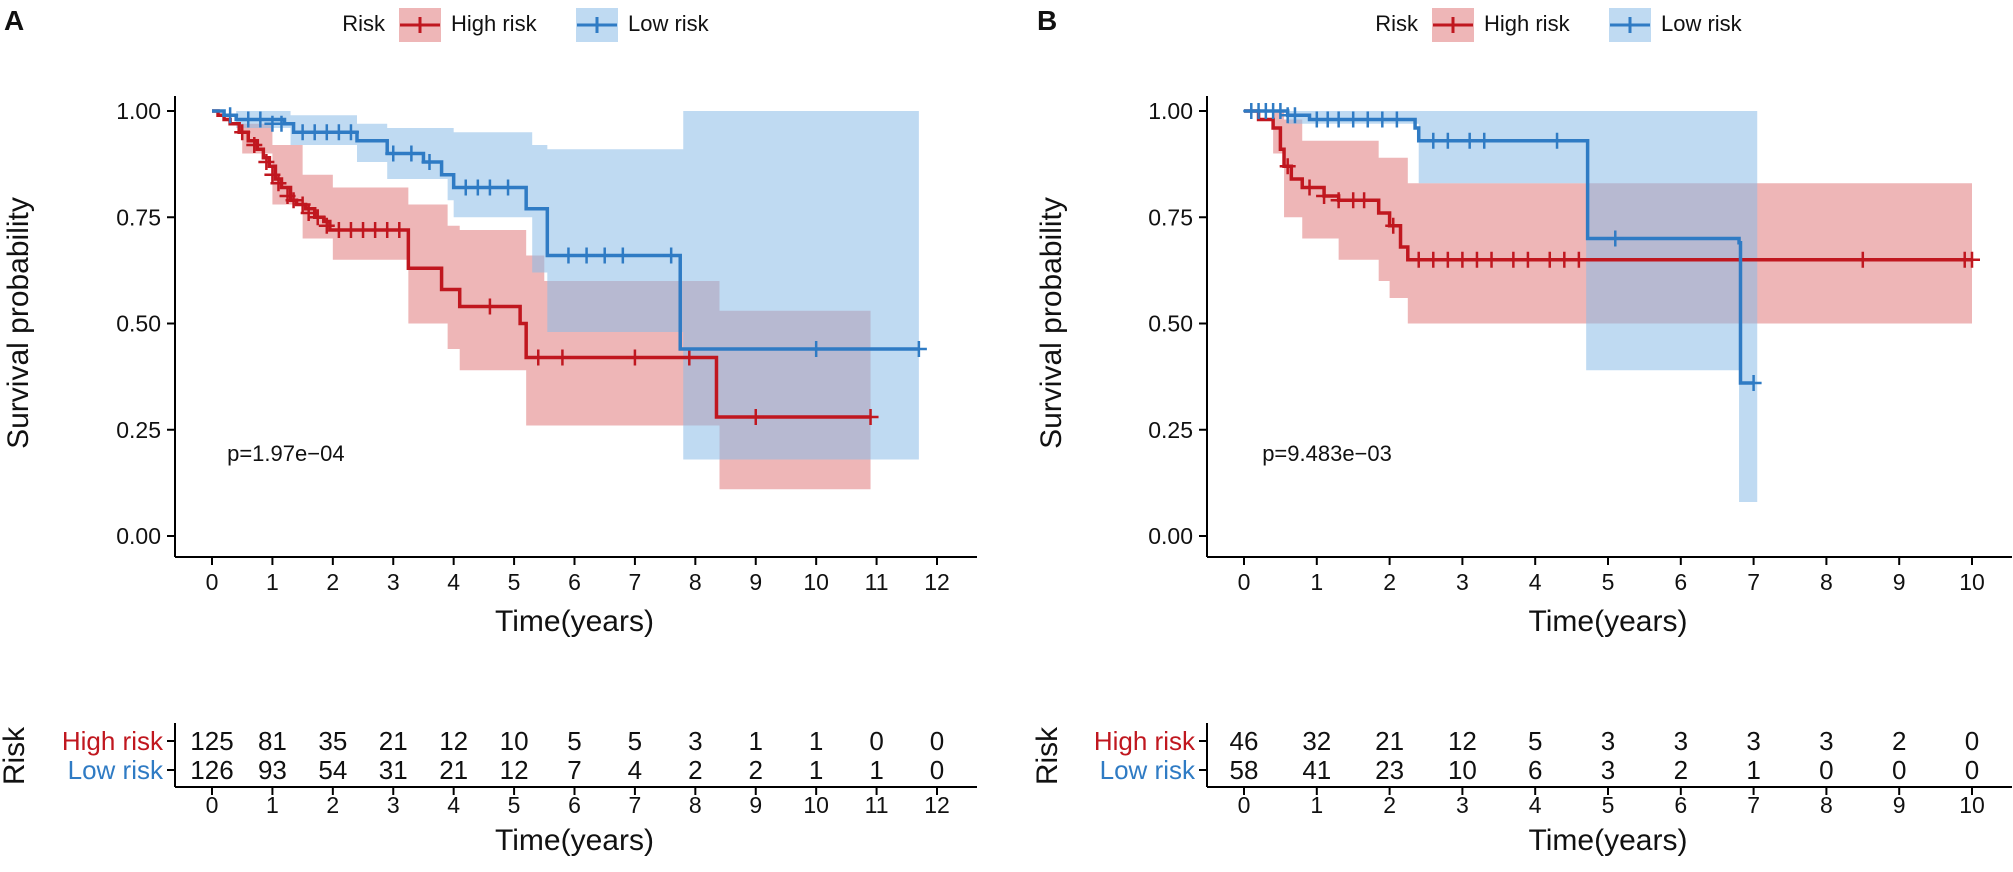 The image size is (2013, 872). I want to click on y-axis-title: Survival probability, so click(18, 323).